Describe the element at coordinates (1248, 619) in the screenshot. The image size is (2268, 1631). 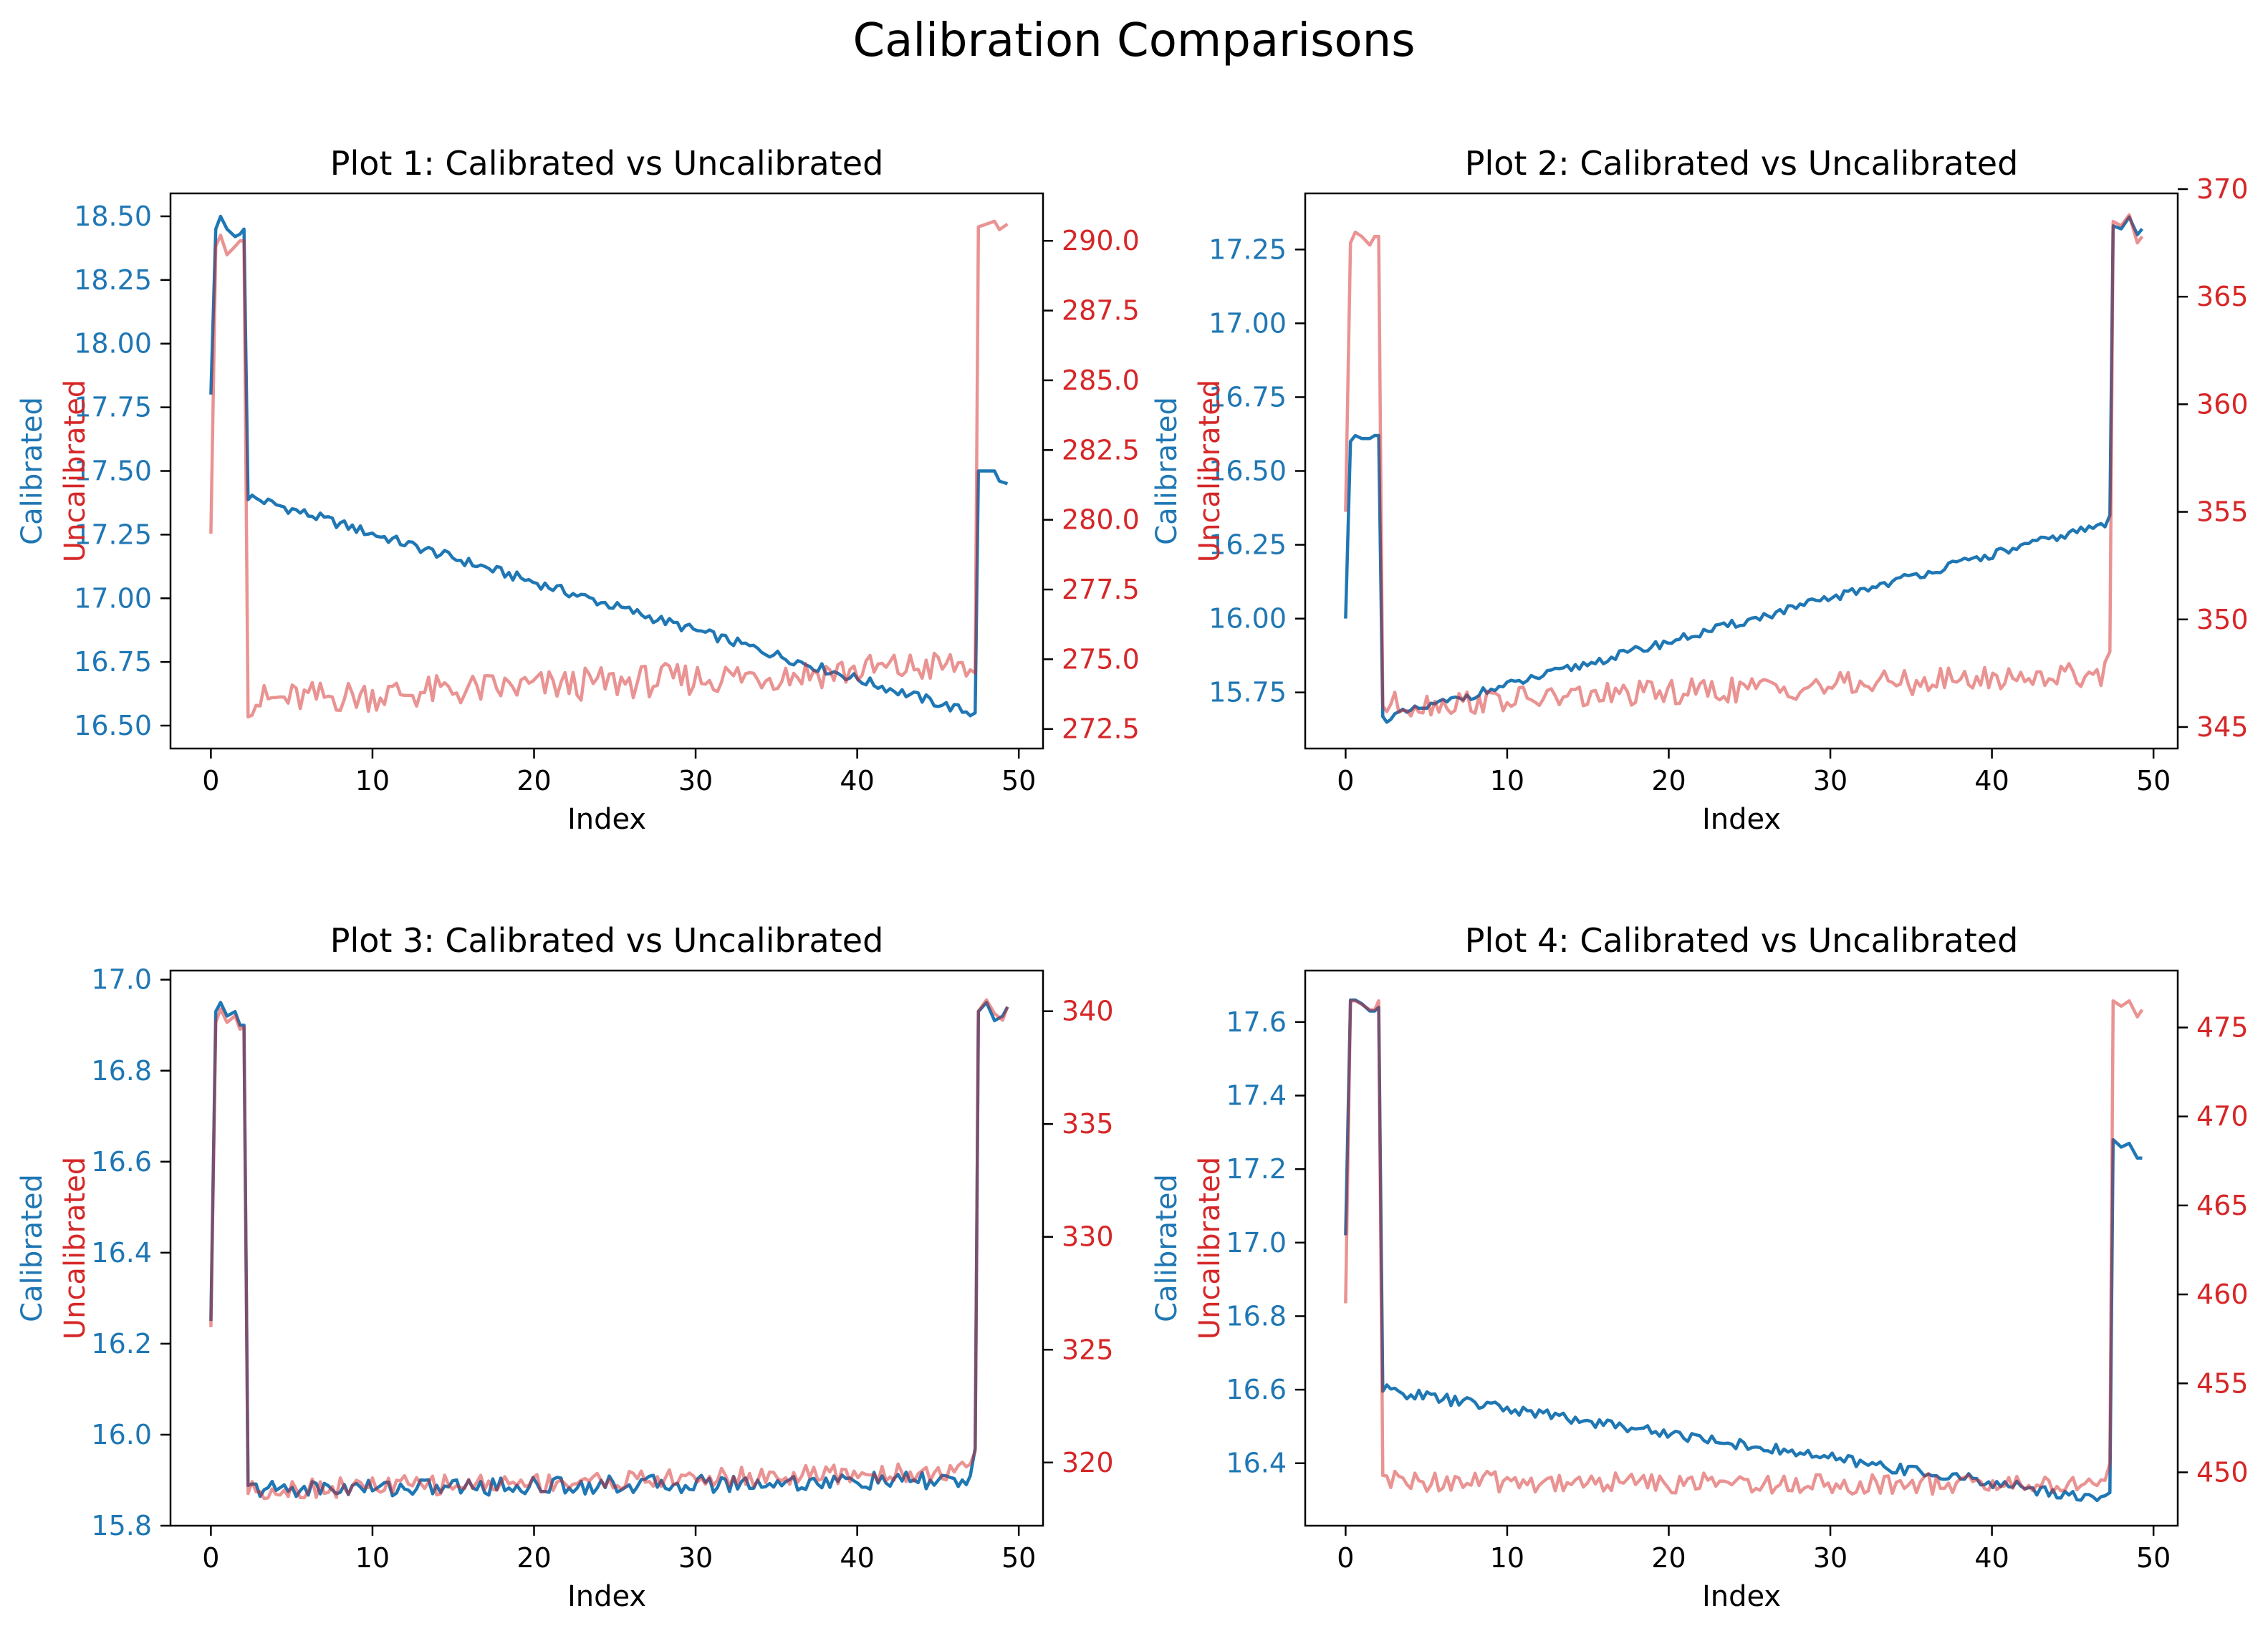
I see `y-tick-label: 16.00` at that location.